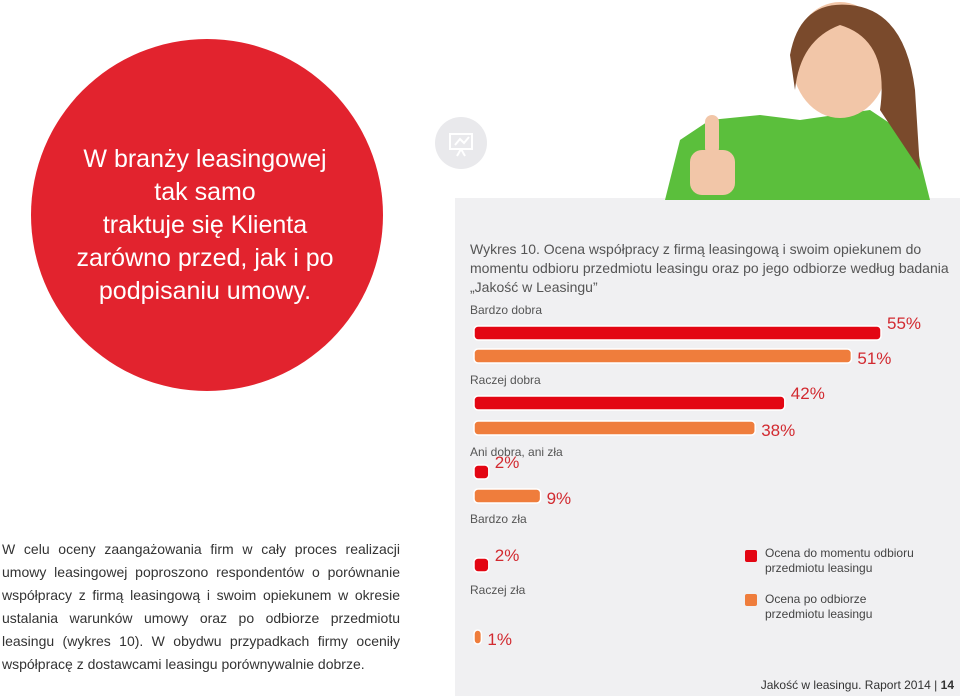 The image size is (960, 696). Describe the element at coordinates (559, 498) in the screenshot. I see `value-label: 9%` at that location.